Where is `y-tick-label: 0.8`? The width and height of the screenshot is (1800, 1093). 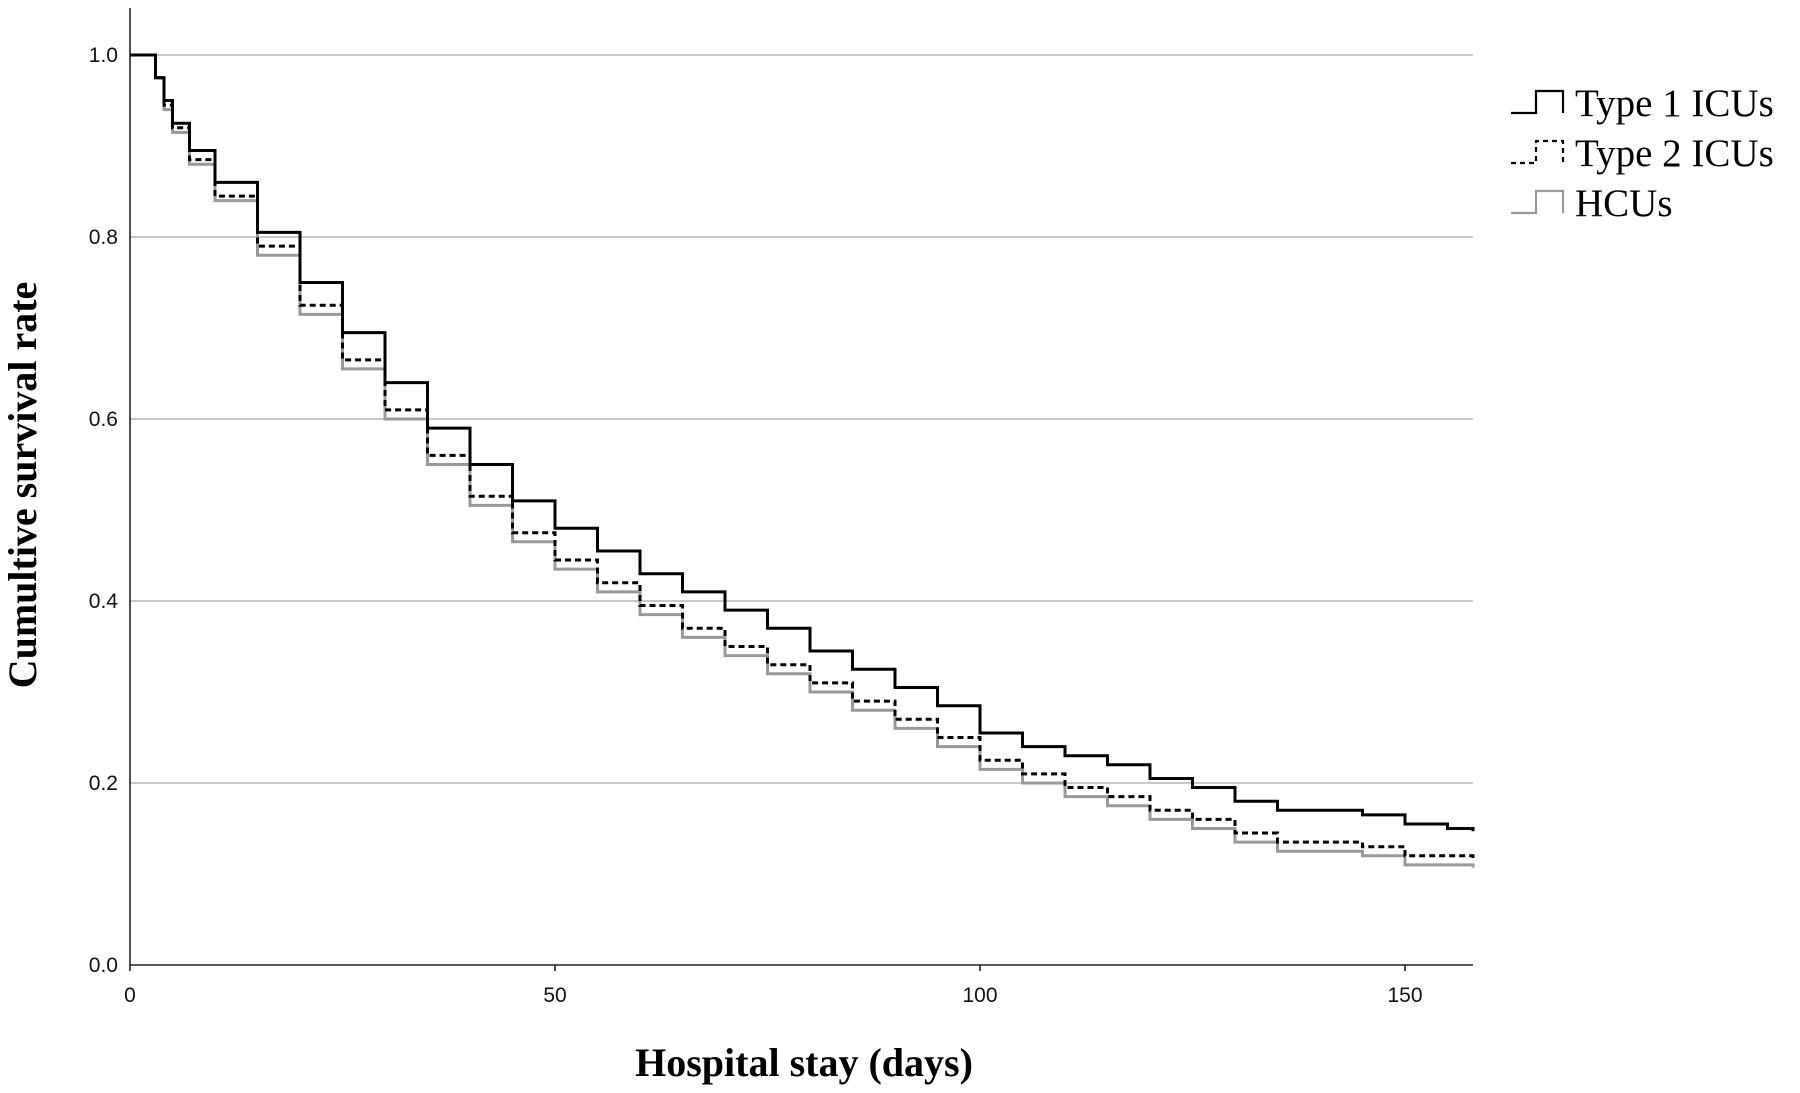 y-tick-label: 0.8 is located at coordinates (103, 237).